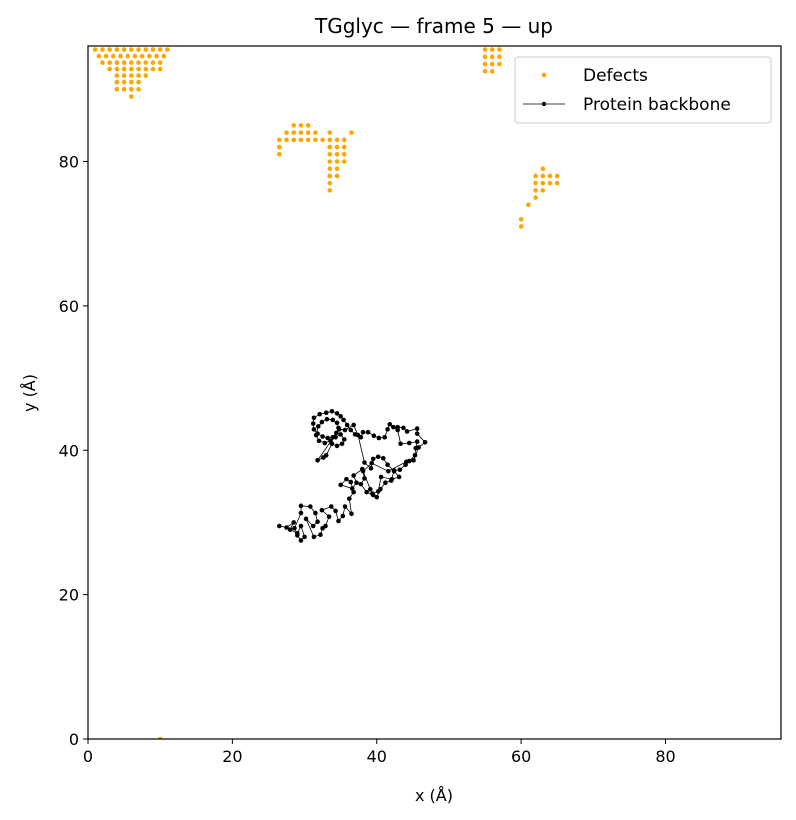  Describe the element at coordinates (73, 451) in the screenshot. I see `y-axis: 0 20 40 60 80` at that location.